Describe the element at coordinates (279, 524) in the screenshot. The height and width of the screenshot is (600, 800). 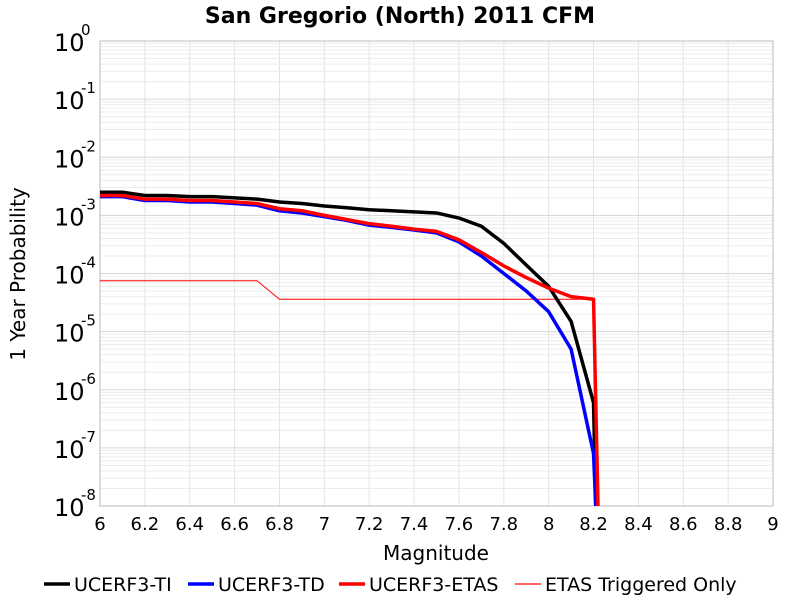
I see `x-tick-label: 6.8` at that location.